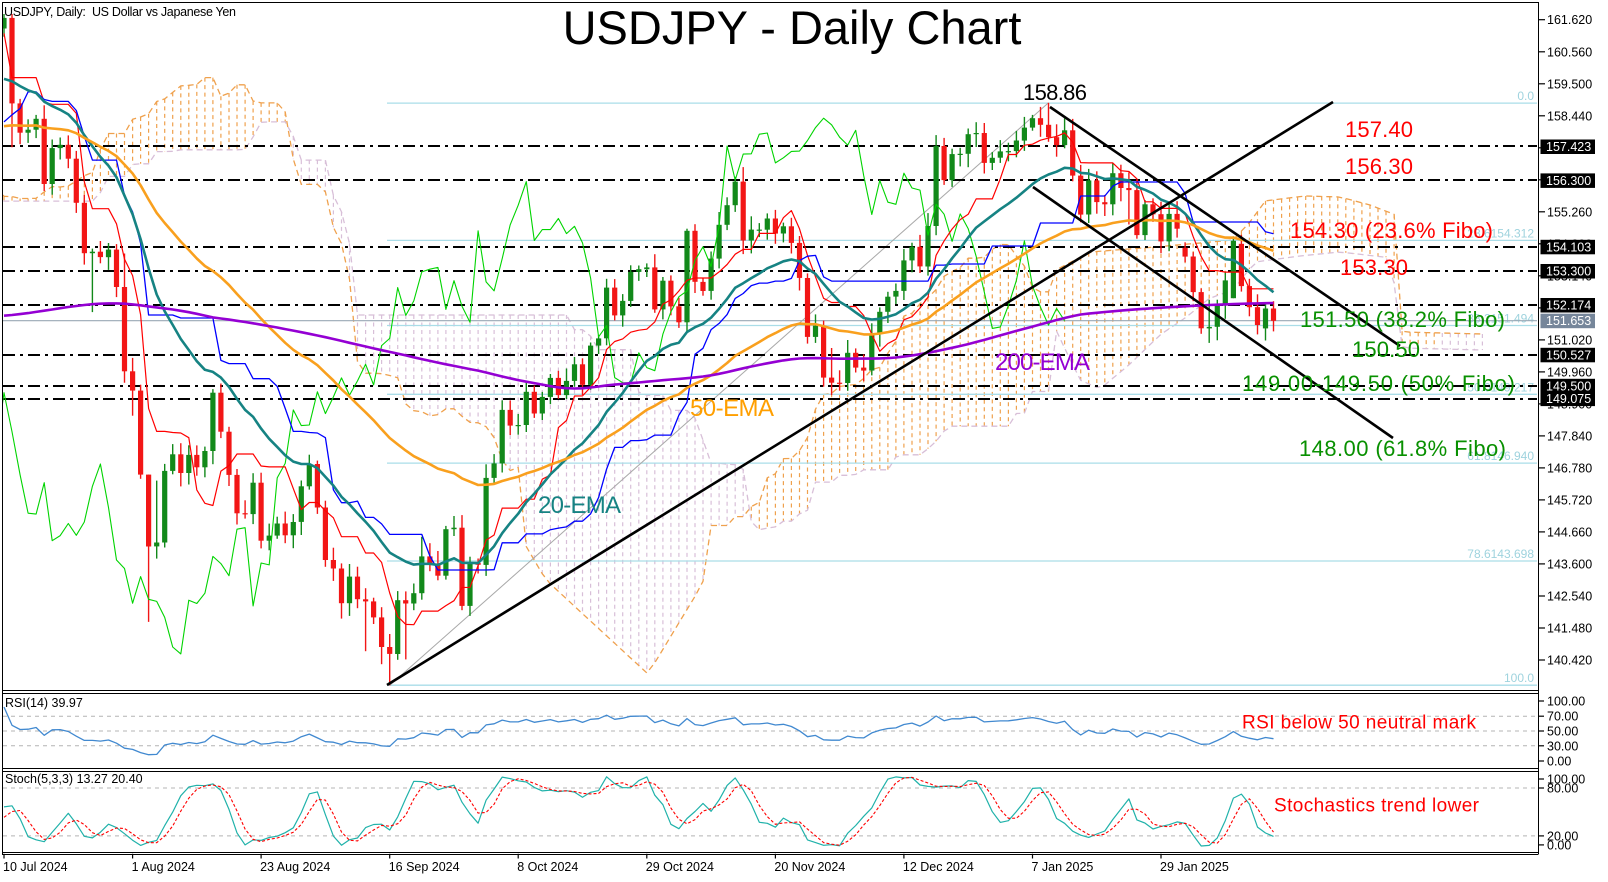 The width and height of the screenshot is (1608, 882). Describe the element at coordinates (1402, 319) in the screenshot. I see `svg-text: 151.50 (38.2% Fibo)` at that location.